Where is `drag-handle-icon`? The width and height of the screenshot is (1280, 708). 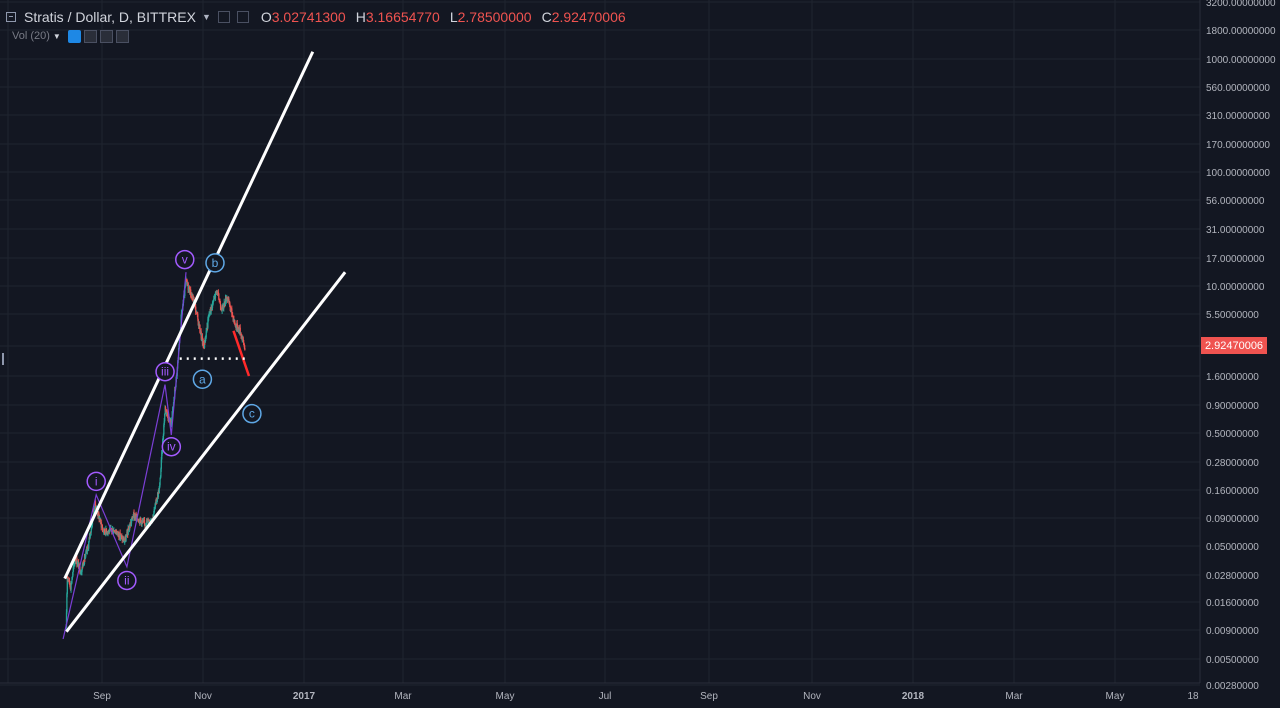 drag-handle-icon is located at coordinates (3, 359).